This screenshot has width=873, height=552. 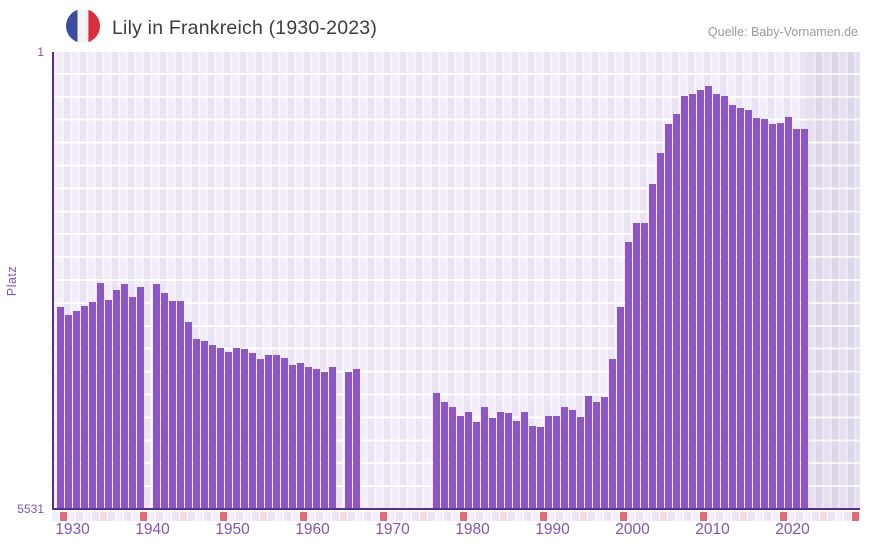 What do you see at coordinates (572, 458) in the screenshot?
I see `year-bar-1994` at bounding box center [572, 458].